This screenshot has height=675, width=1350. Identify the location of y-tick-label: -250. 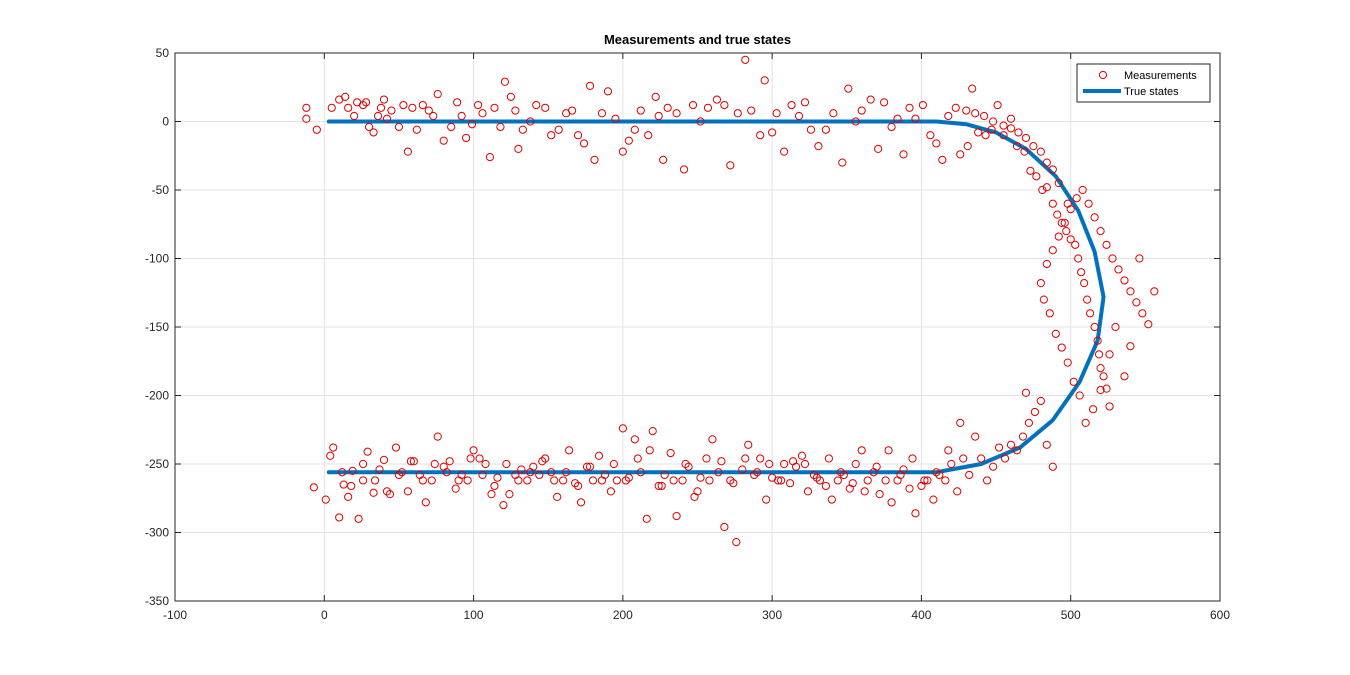
(157, 464).